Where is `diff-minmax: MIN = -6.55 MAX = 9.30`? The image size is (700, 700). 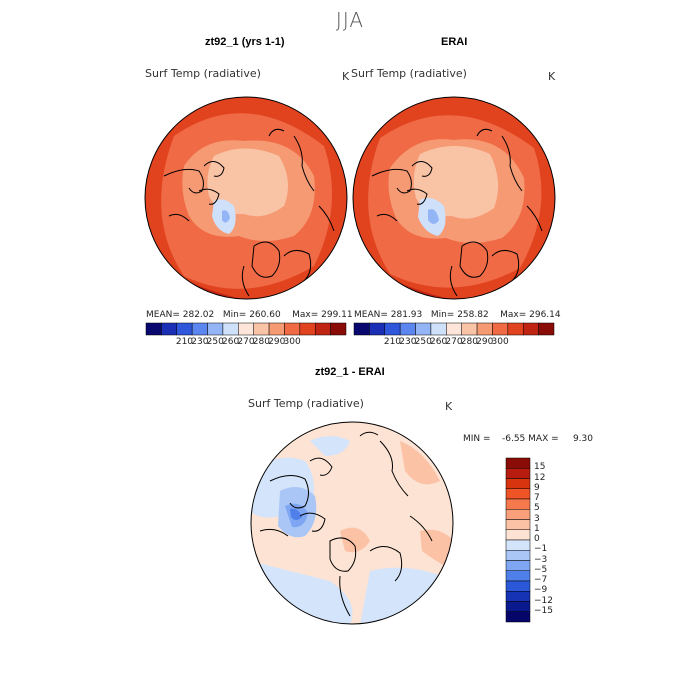 diff-minmax: MIN = -6.55 MAX = 9.30 is located at coordinates (528, 439).